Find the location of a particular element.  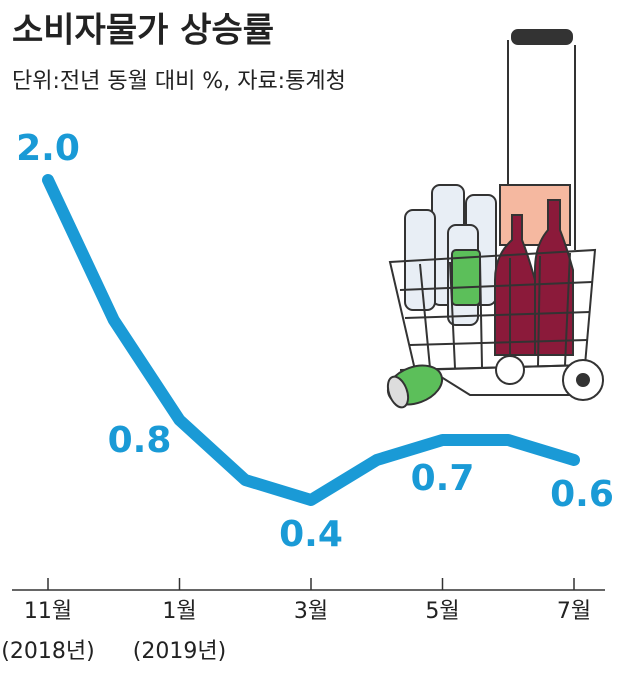

chart-subtitle: 단위:전년 동월 대비 %, 자료:통계청 is located at coordinates (179, 81).